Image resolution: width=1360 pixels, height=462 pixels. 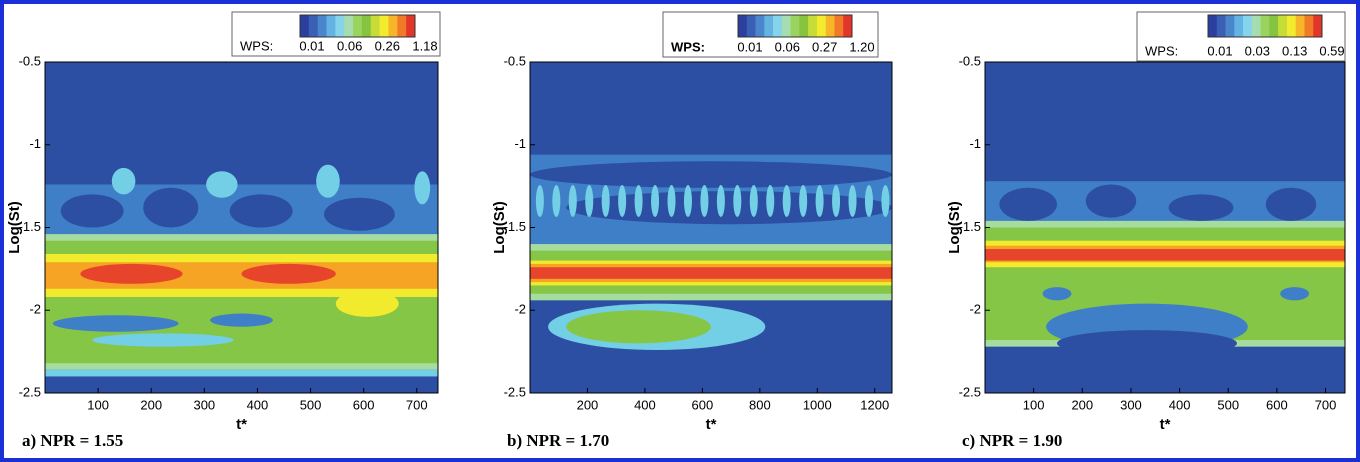 I want to click on x-tick-label: 1200, so click(x=874, y=404).